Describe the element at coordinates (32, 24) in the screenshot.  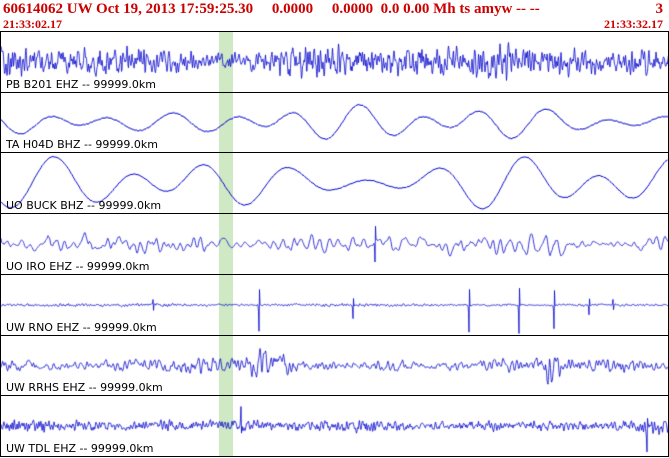
I see `window-start-time: 21:33:02.17` at that location.